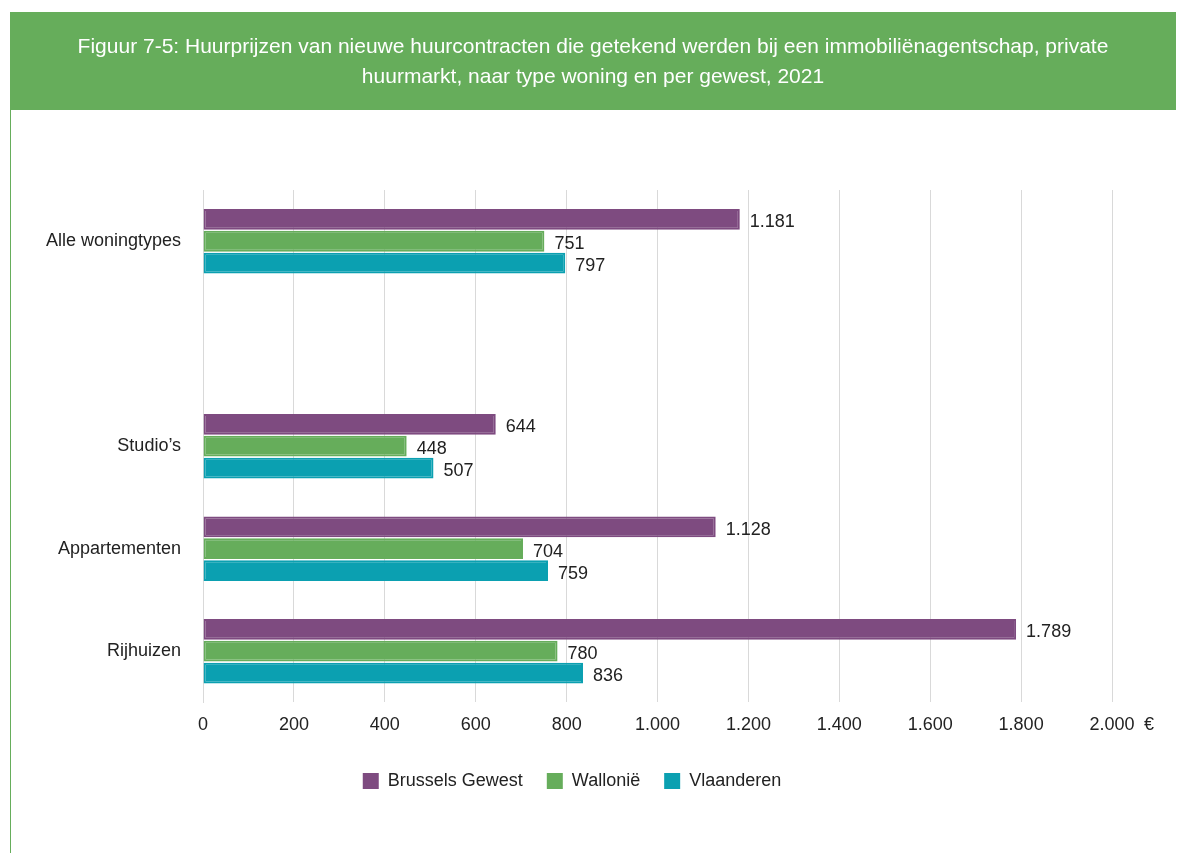  Describe the element at coordinates (119, 547) in the screenshot. I see `y-tick-label: Appartementen` at that location.